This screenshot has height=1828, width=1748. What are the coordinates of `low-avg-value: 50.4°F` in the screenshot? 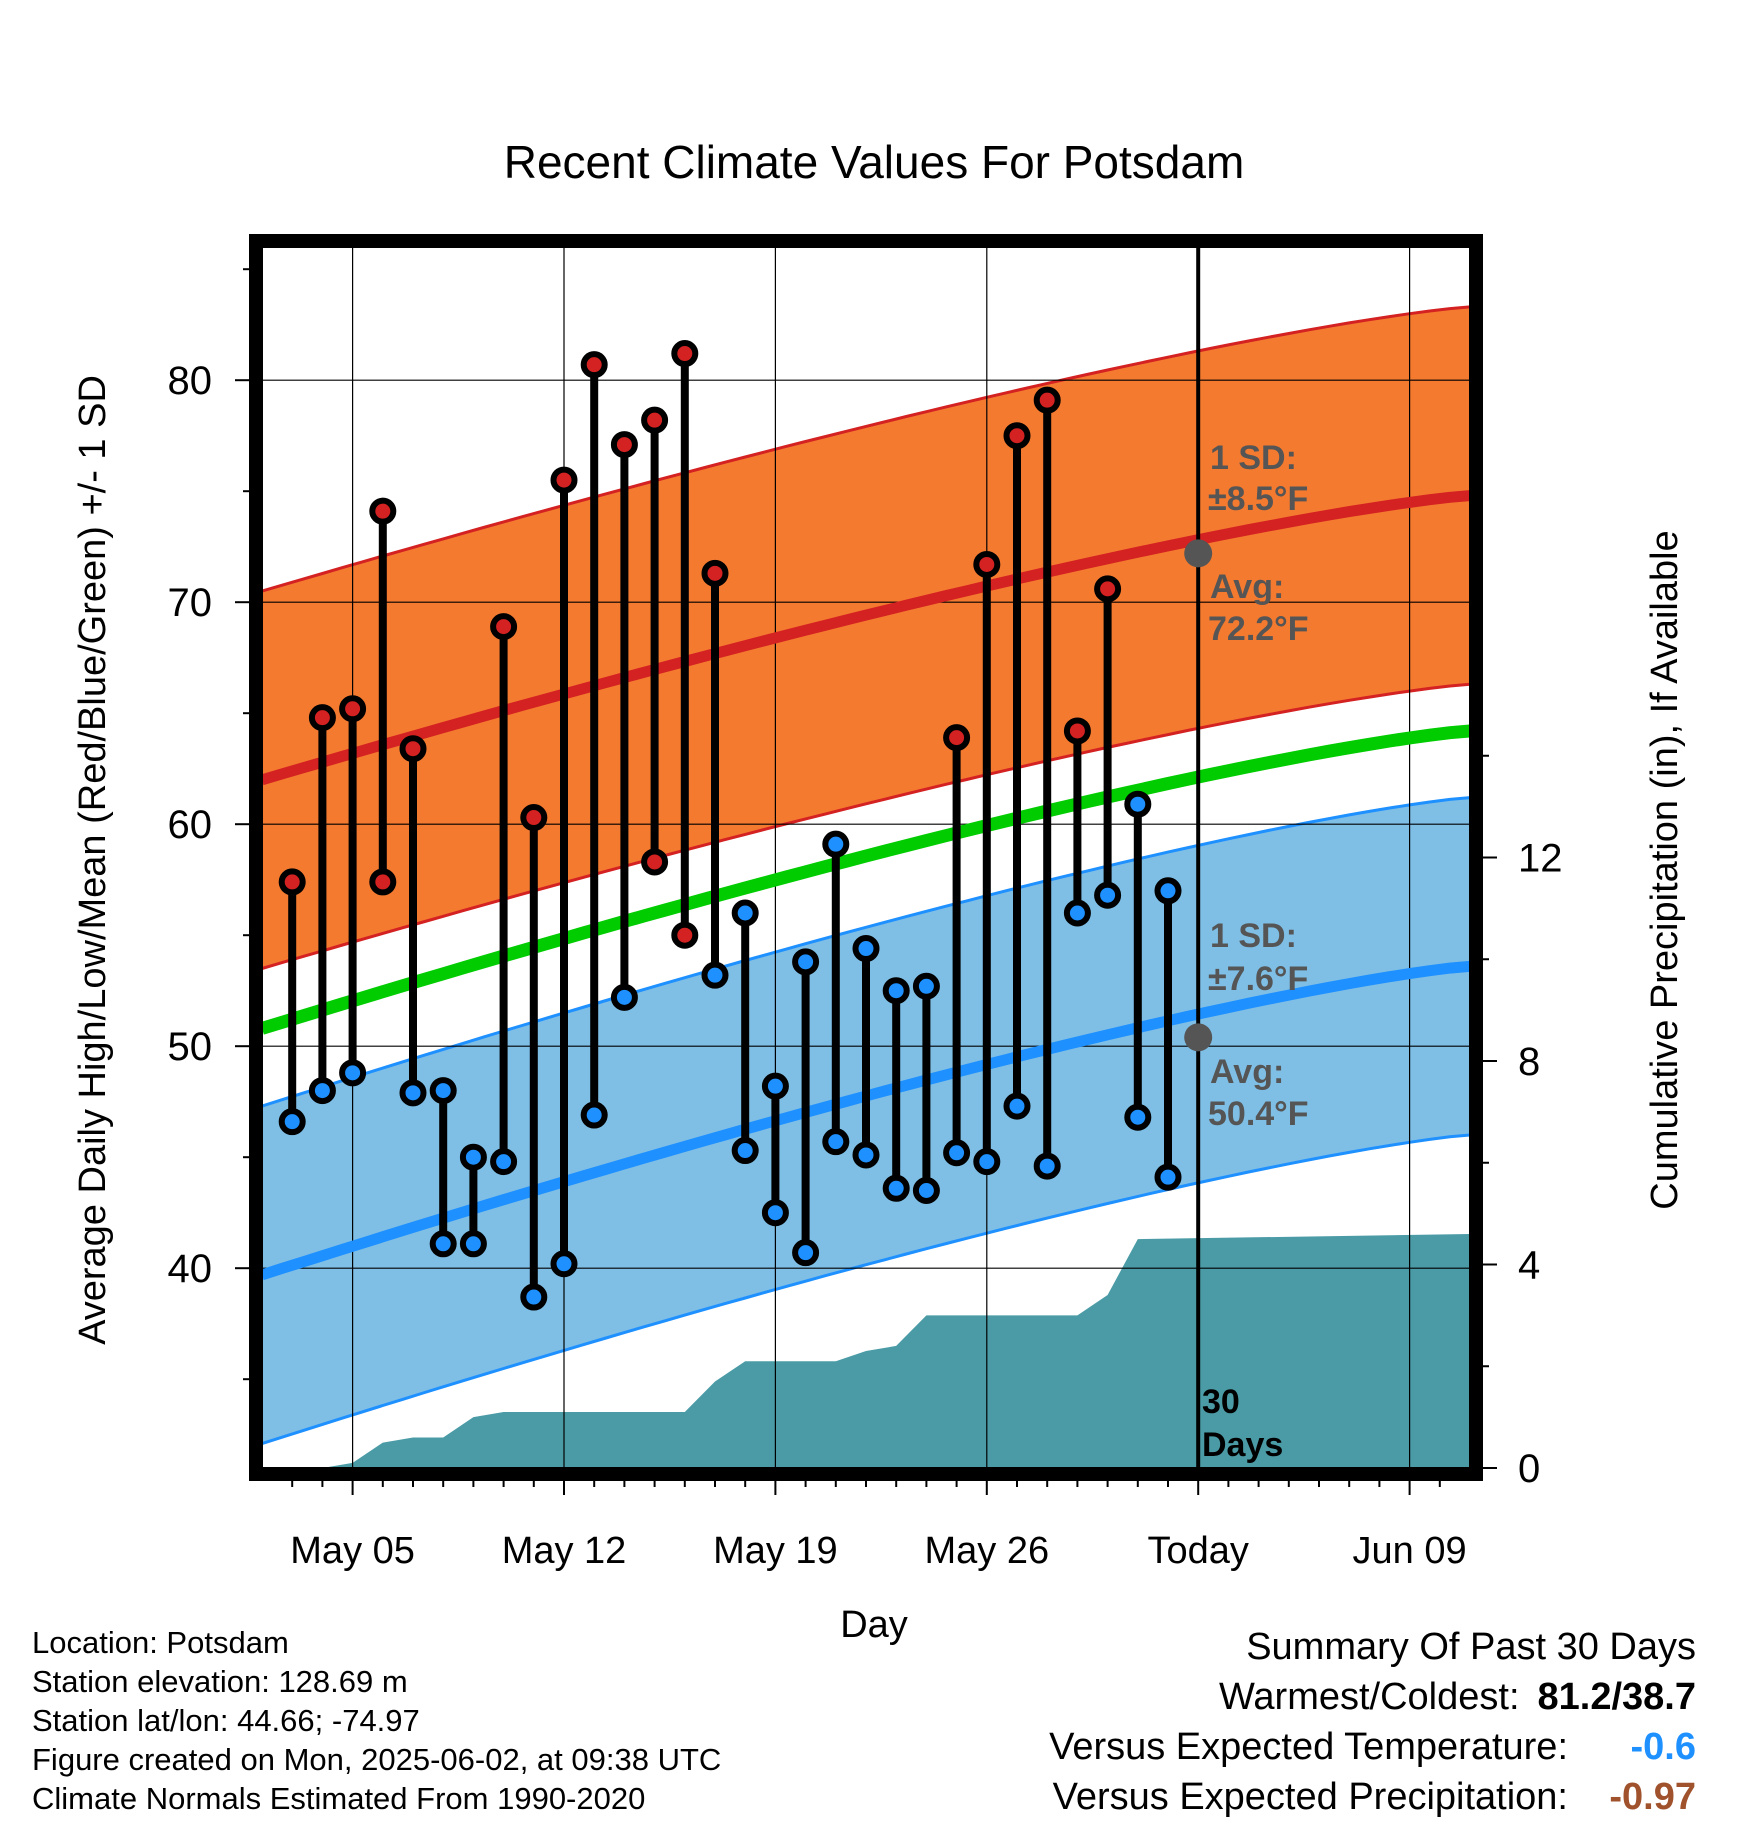 It's located at (1258, 1114).